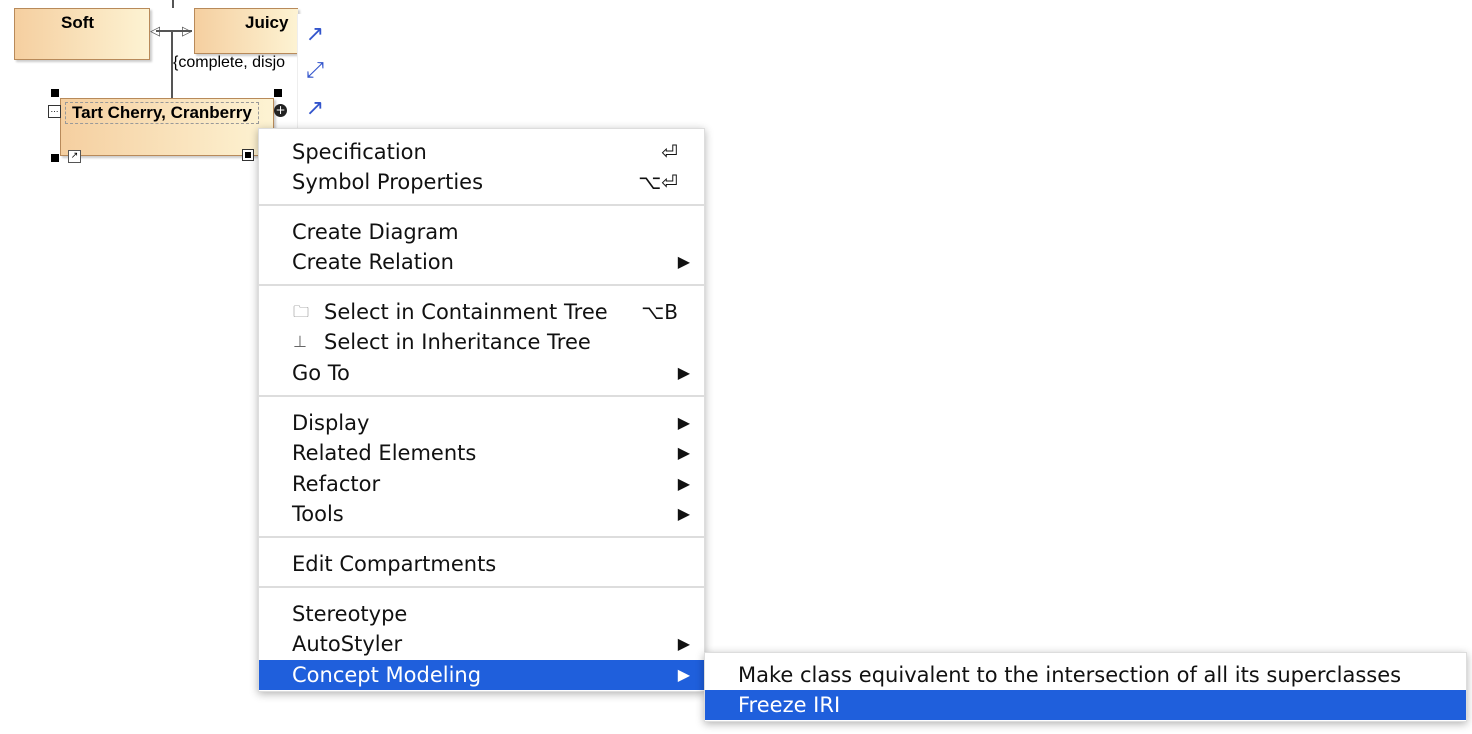 This screenshot has width=1472, height=734. Describe the element at coordinates (74, 156) in the screenshot. I see `expand-icon: ↗` at that location.